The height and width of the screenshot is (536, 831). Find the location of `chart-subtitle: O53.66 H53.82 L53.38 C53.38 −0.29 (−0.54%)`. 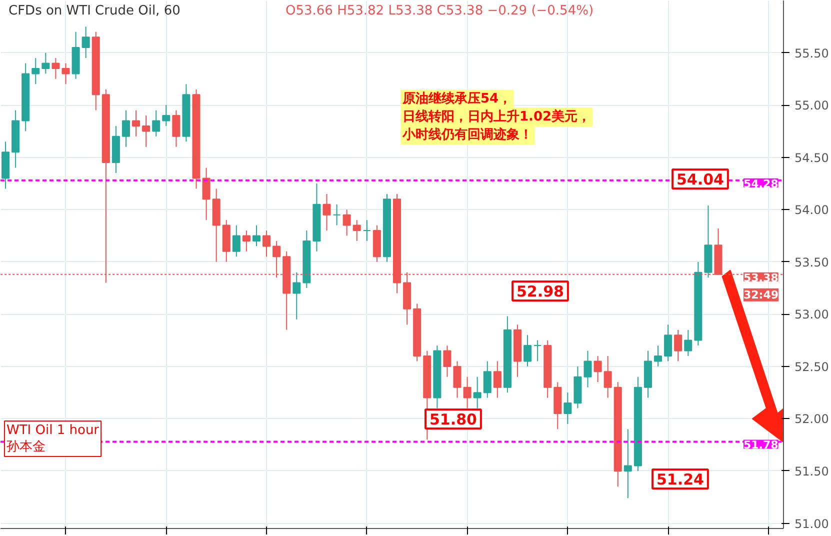

chart-subtitle: O53.66 H53.82 L53.38 C53.38 −0.29 (−0.54%) is located at coordinates (440, 11).